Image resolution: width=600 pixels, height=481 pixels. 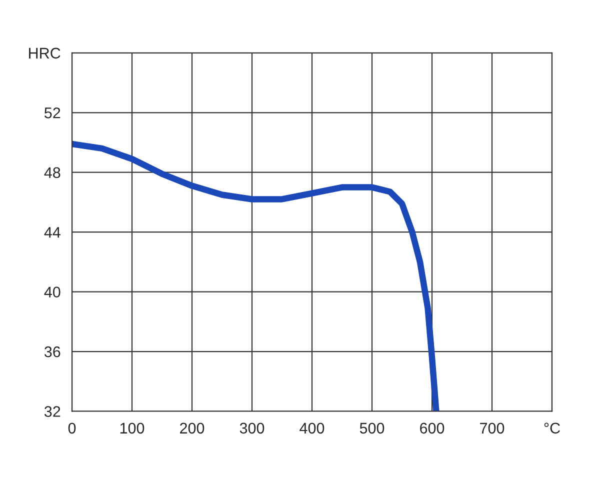 What do you see at coordinates (52, 352) in the screenshot?
I see `y-tick-label: 36` at bounding box center [52, 352].